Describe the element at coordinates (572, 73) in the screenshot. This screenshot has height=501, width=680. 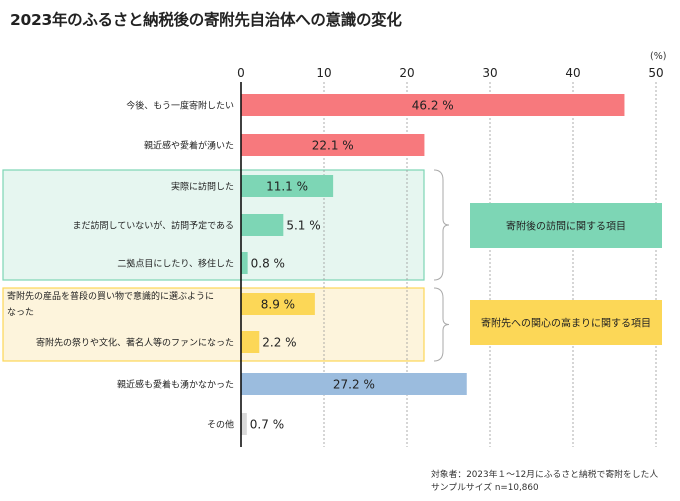
I see `x-tick-label: 40` at that location.